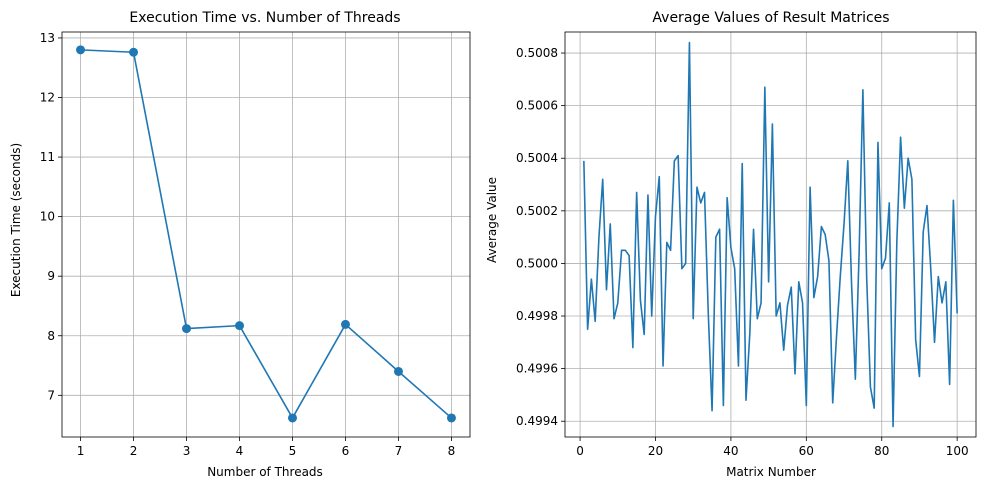 This screenshot has height=490, width=990. Describe the element at coordinates (537, 53) in the screenshot. I see `y-tick-label: 0.5008` at that location.